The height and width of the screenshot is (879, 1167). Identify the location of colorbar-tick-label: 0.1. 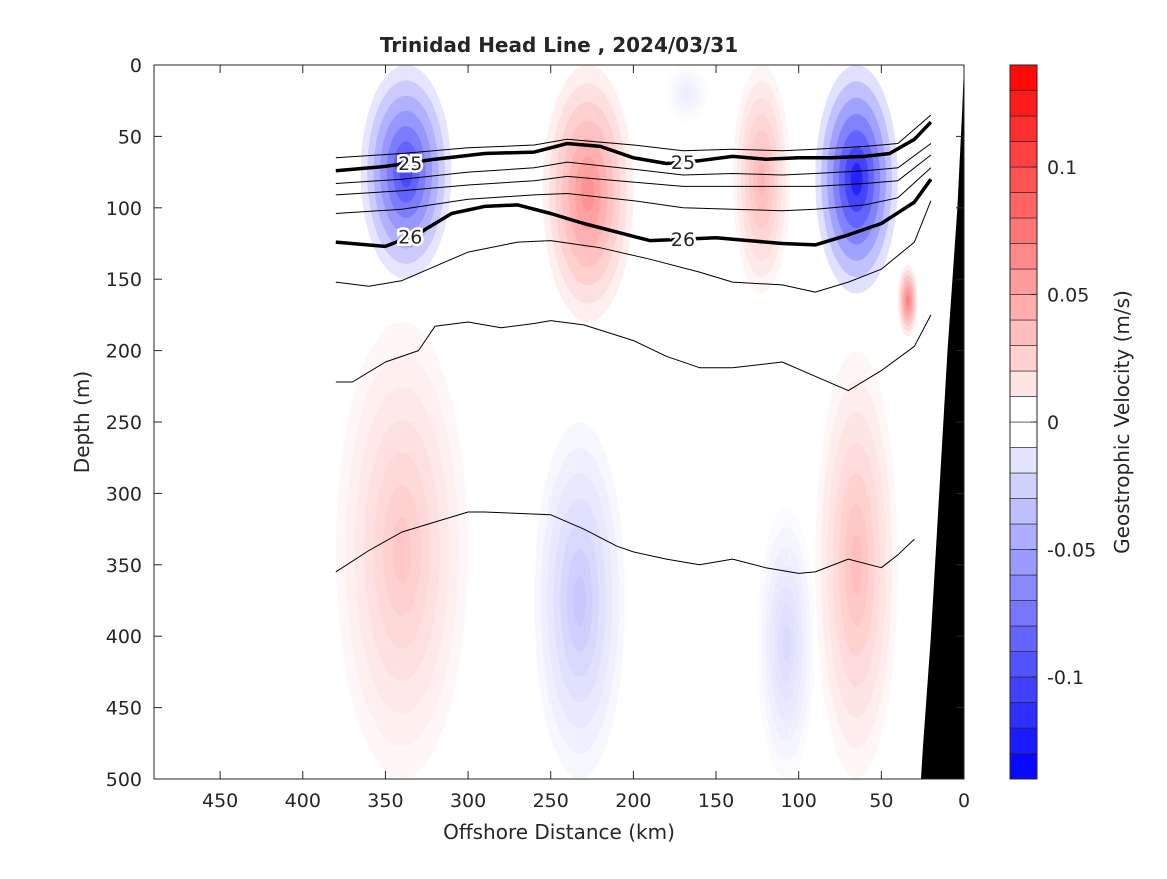
(1062, 168).